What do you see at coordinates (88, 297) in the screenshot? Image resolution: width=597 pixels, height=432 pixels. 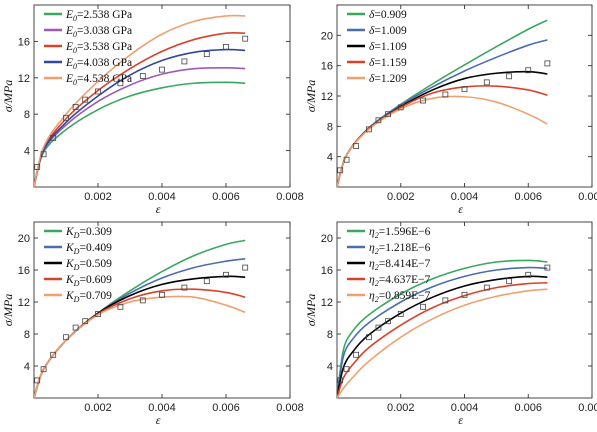 I see `legend-entry: KD=0.709` at bounding box center [88, 297].